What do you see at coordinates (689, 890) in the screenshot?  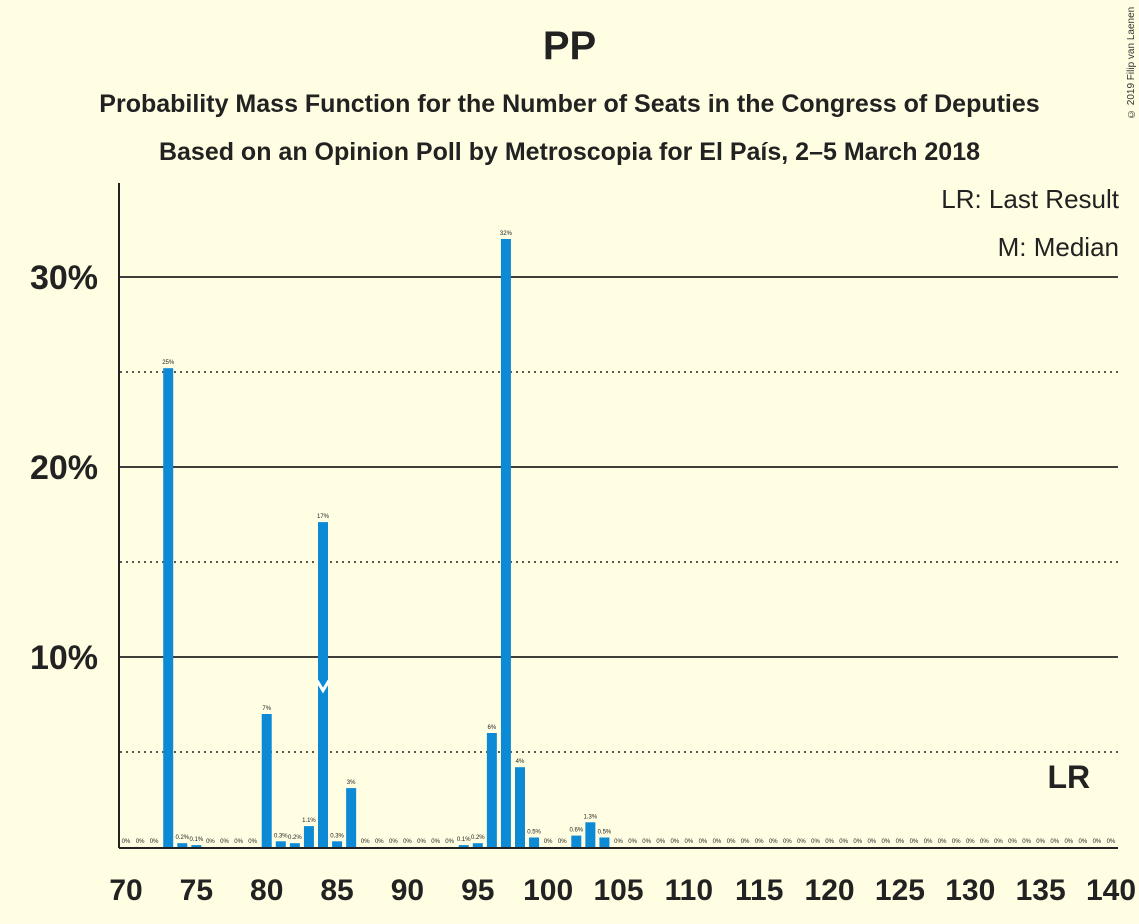 I see `x-tick-label: 110` at bounding box center [689, 890].